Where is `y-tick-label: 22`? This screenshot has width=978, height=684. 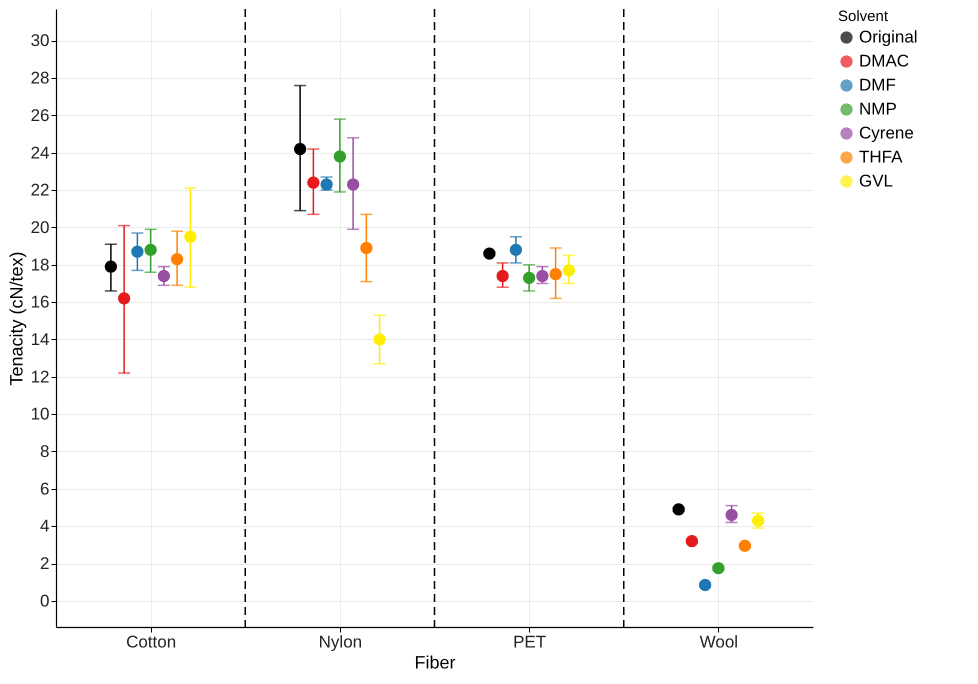 y-tick-label: 22 is located at coordinates (40, 190).